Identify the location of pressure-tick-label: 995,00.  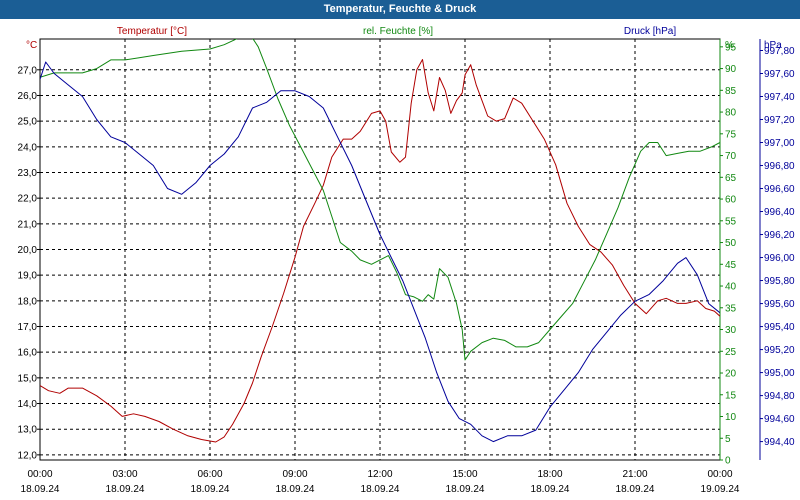
(779, 373).